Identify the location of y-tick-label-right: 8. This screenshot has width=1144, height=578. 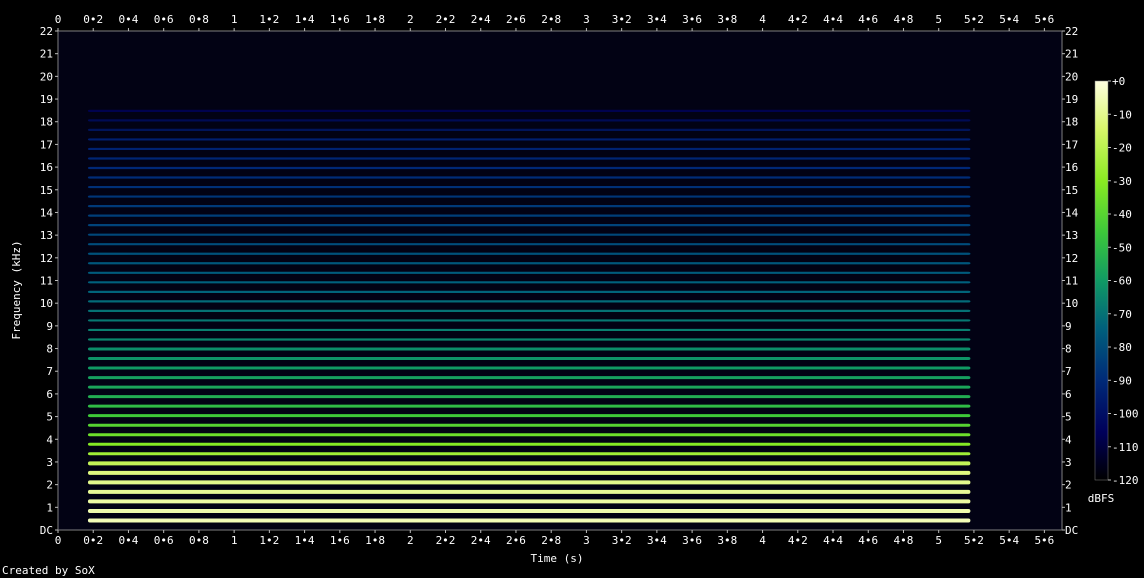
(1068, 349).